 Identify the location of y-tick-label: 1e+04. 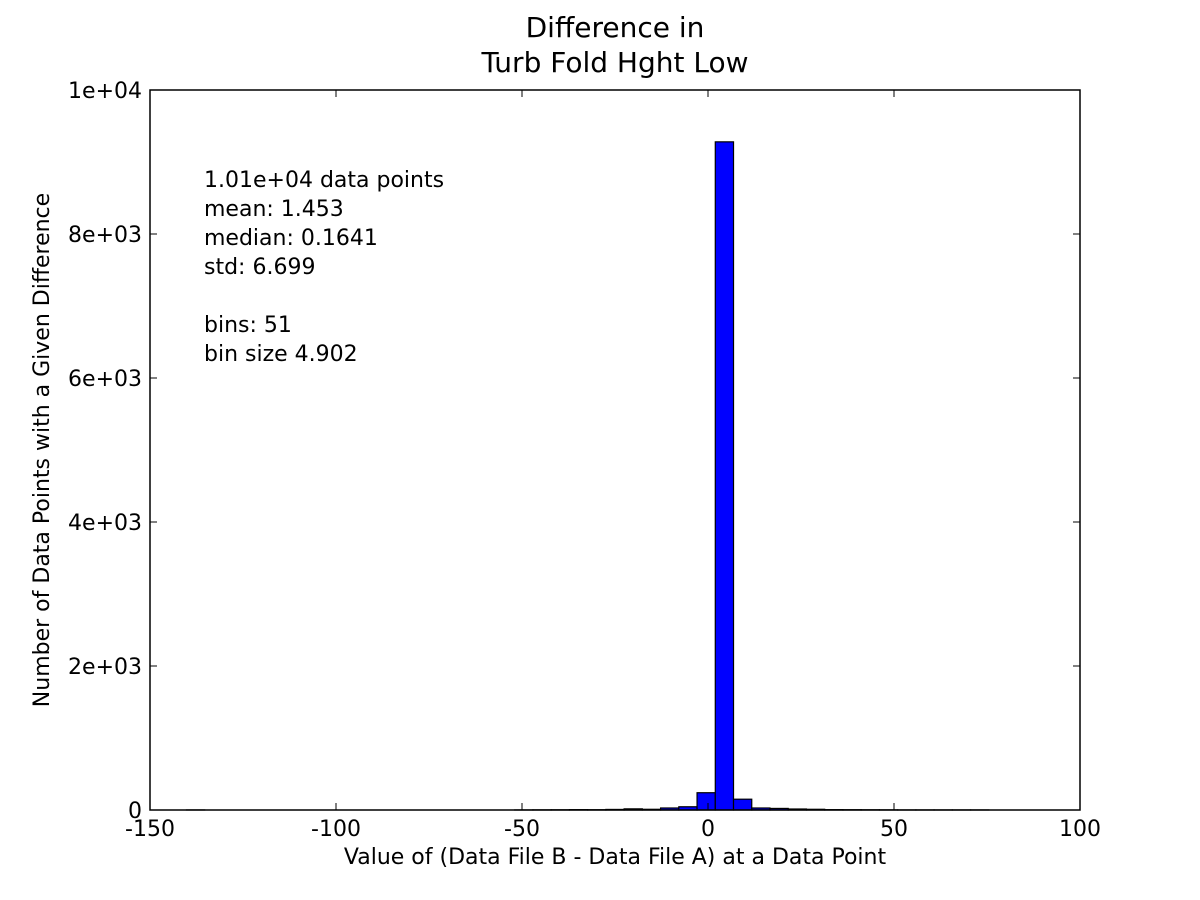
(105, 91).